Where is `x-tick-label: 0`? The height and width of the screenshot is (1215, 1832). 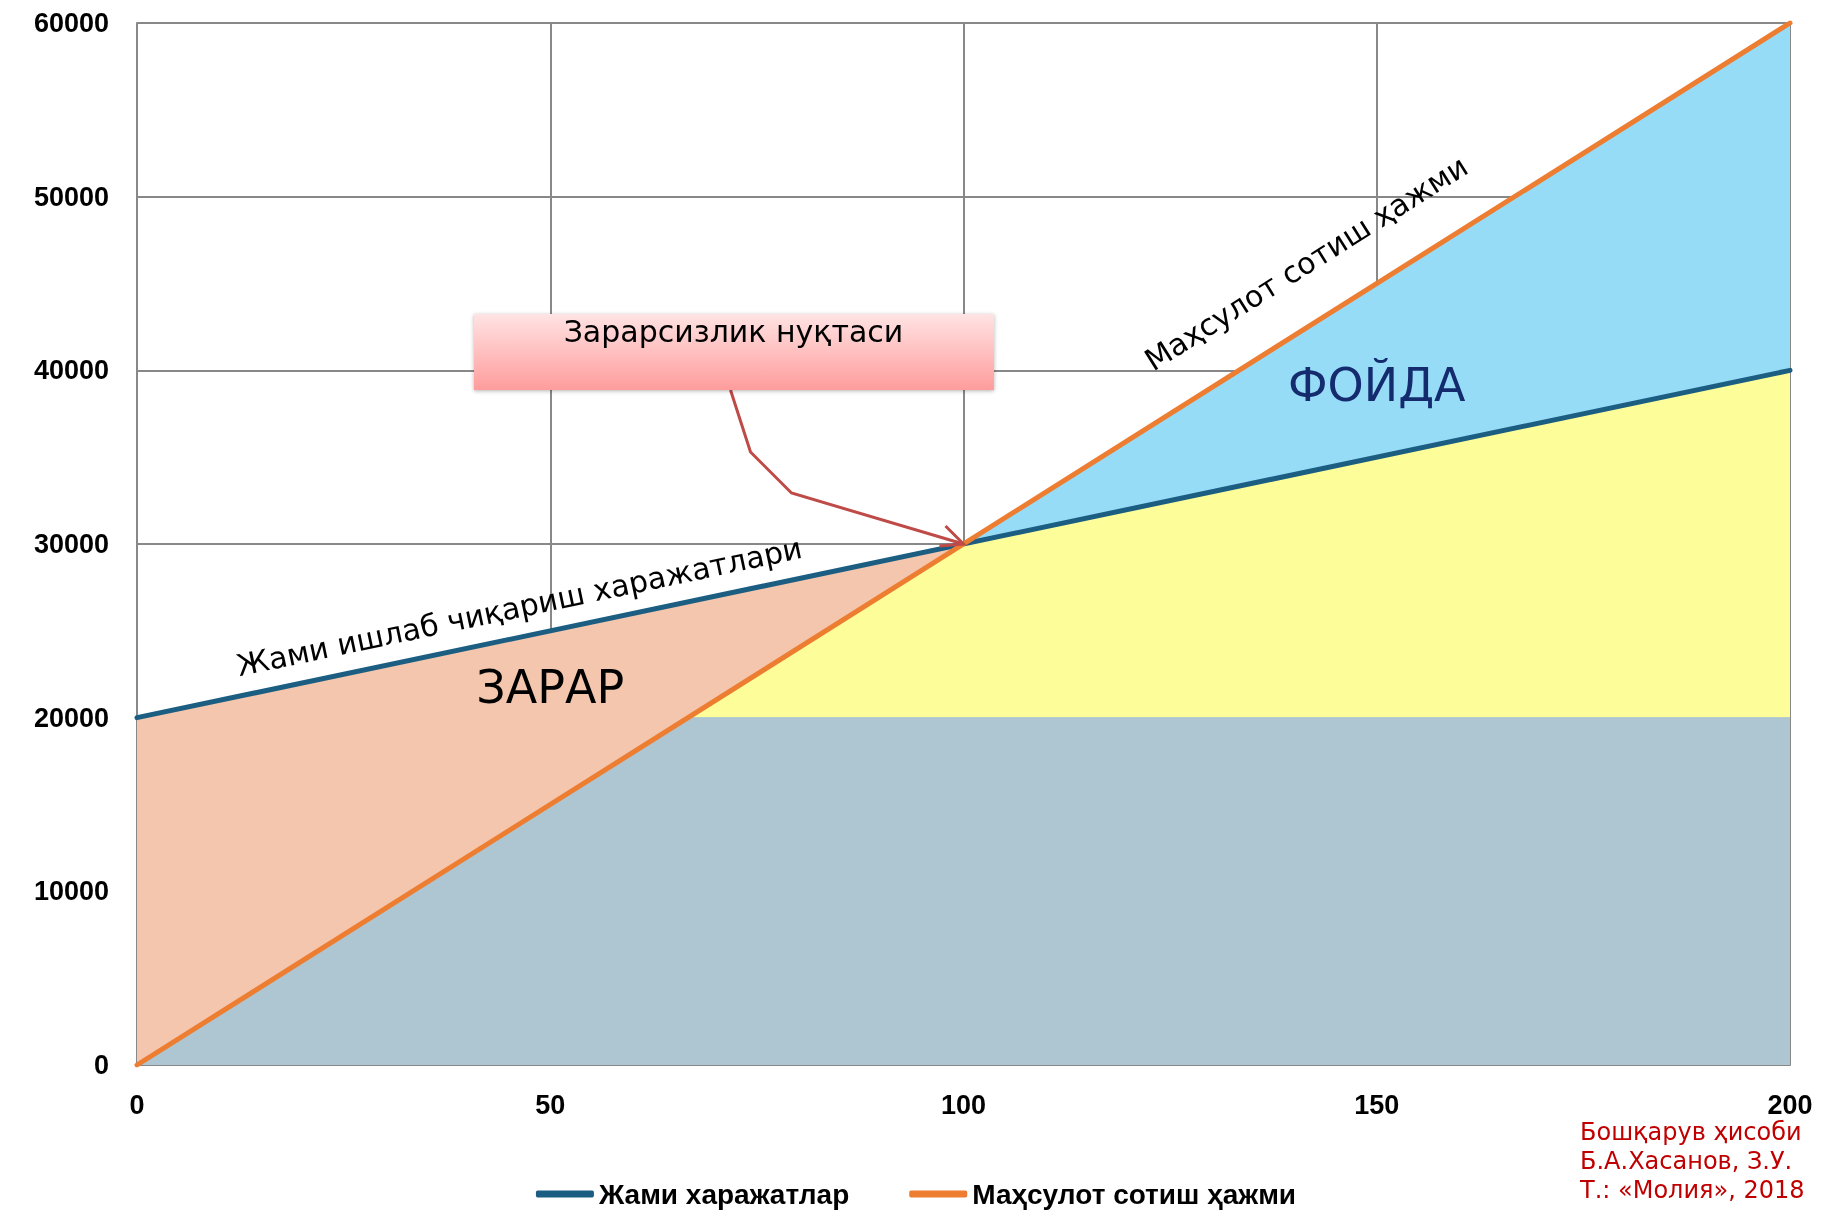 x-tick-label: 0 is located at coordinates (137, 1104).